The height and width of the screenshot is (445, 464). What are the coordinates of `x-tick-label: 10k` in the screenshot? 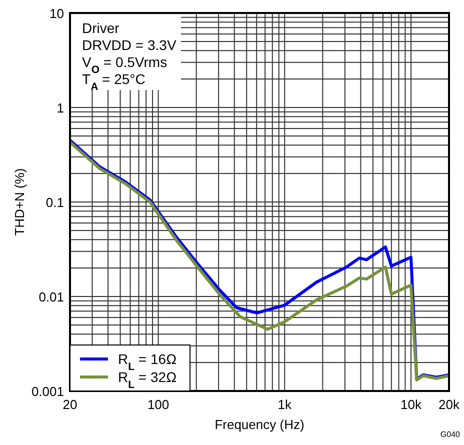 It's located at (411, 404).